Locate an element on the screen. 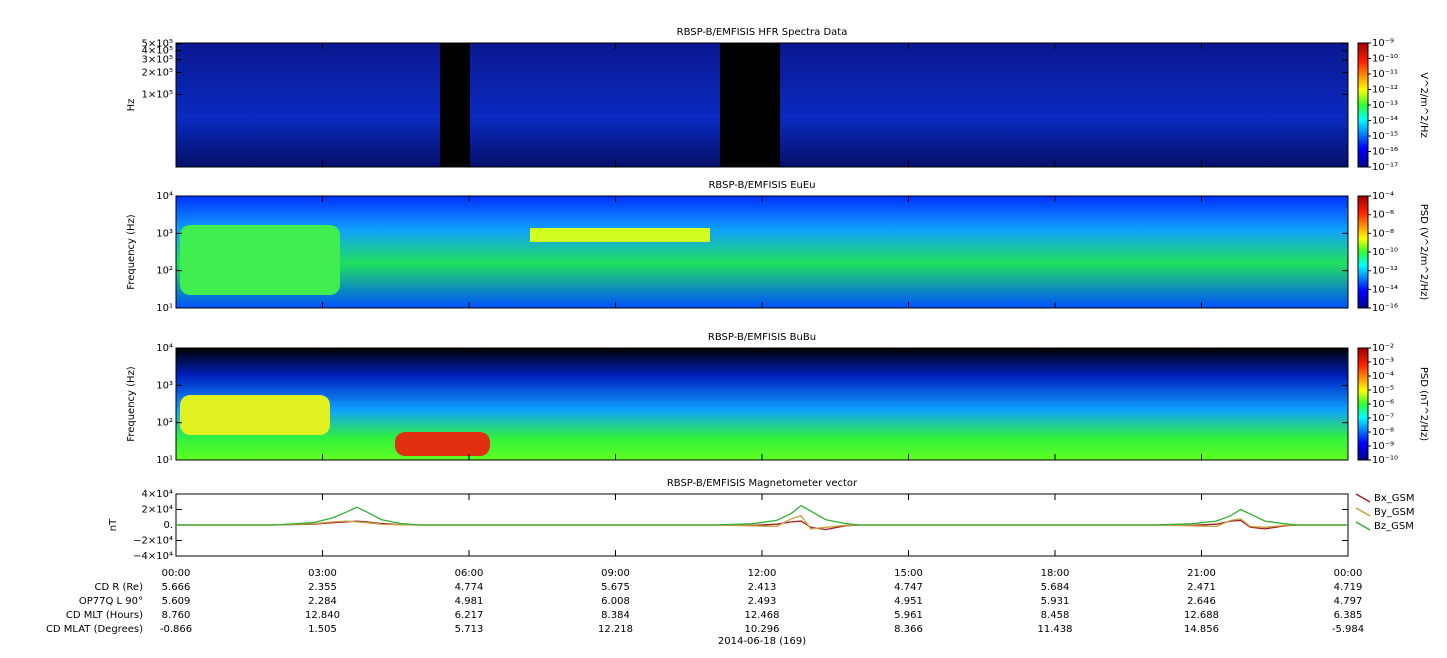  ephemeris-value: 4.747 is located at coordinates (908, 587).